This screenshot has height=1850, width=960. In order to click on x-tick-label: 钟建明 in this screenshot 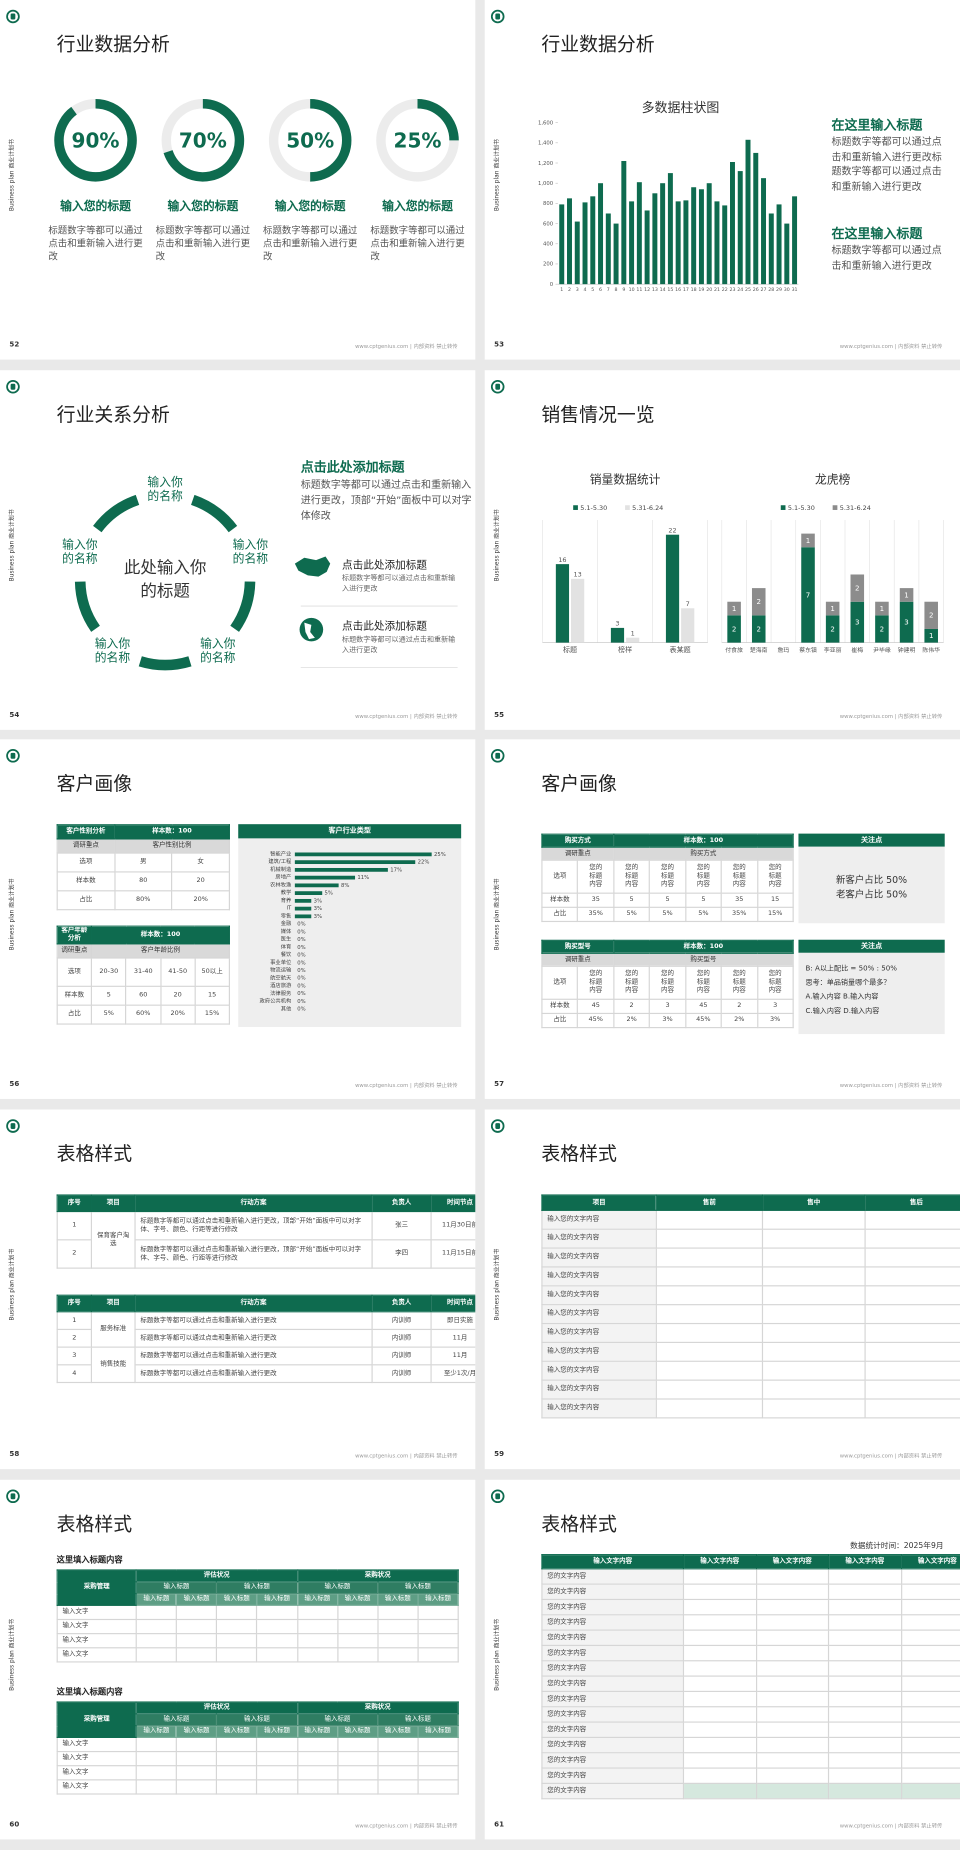, I will do `click(907, 650)`.